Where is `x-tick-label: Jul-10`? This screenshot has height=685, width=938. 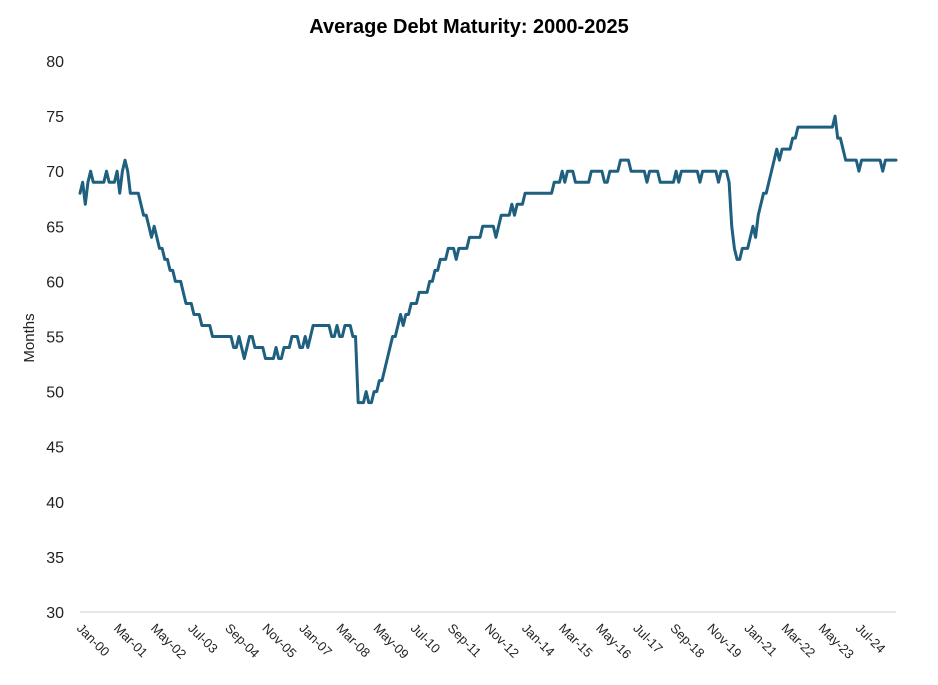
x-tick-label: Jul-10 is located at coordinates (426, 639).